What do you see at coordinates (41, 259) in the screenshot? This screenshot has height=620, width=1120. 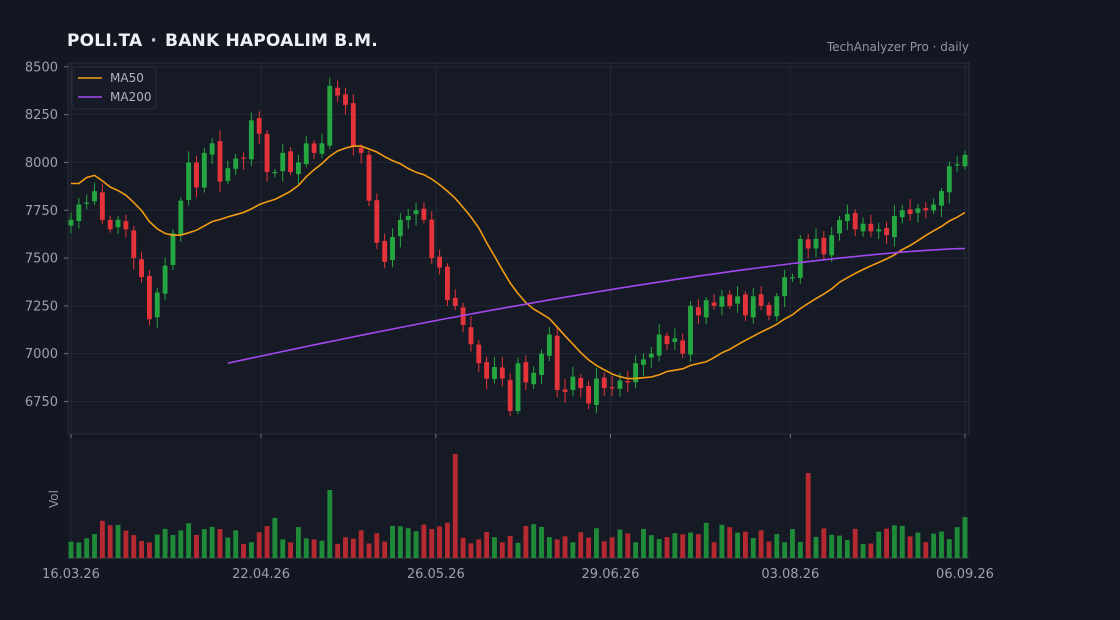 I see `y-tick-label: 7500` at bounding box center [41, 259].